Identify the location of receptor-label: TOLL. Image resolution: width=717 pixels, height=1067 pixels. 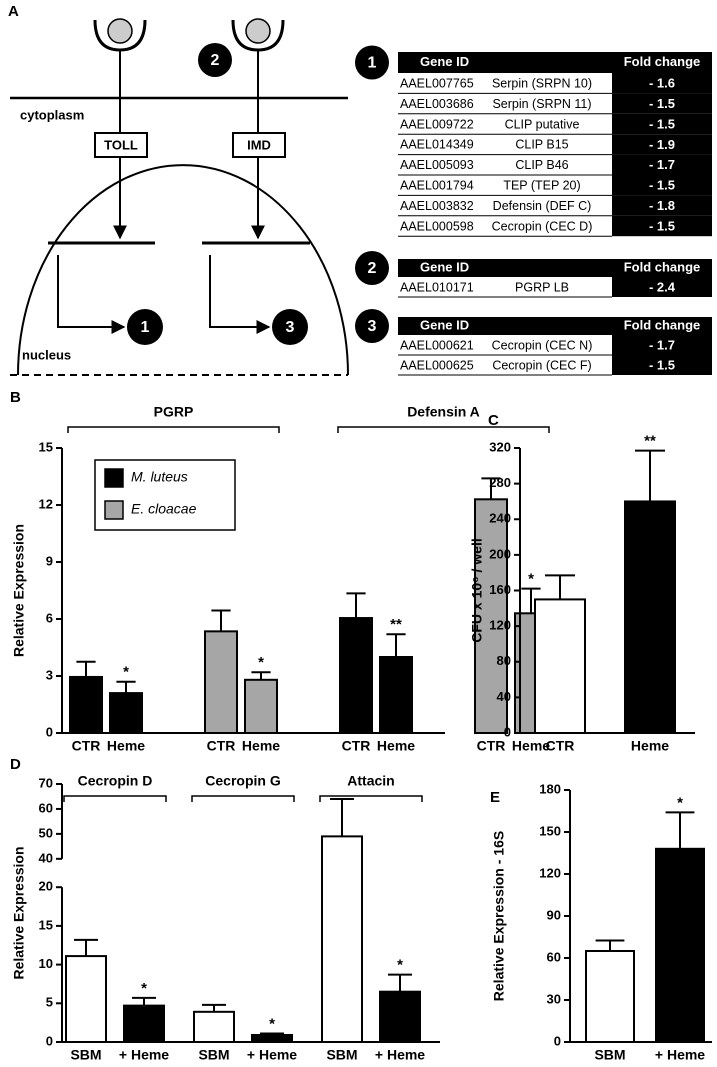
(121, 144).